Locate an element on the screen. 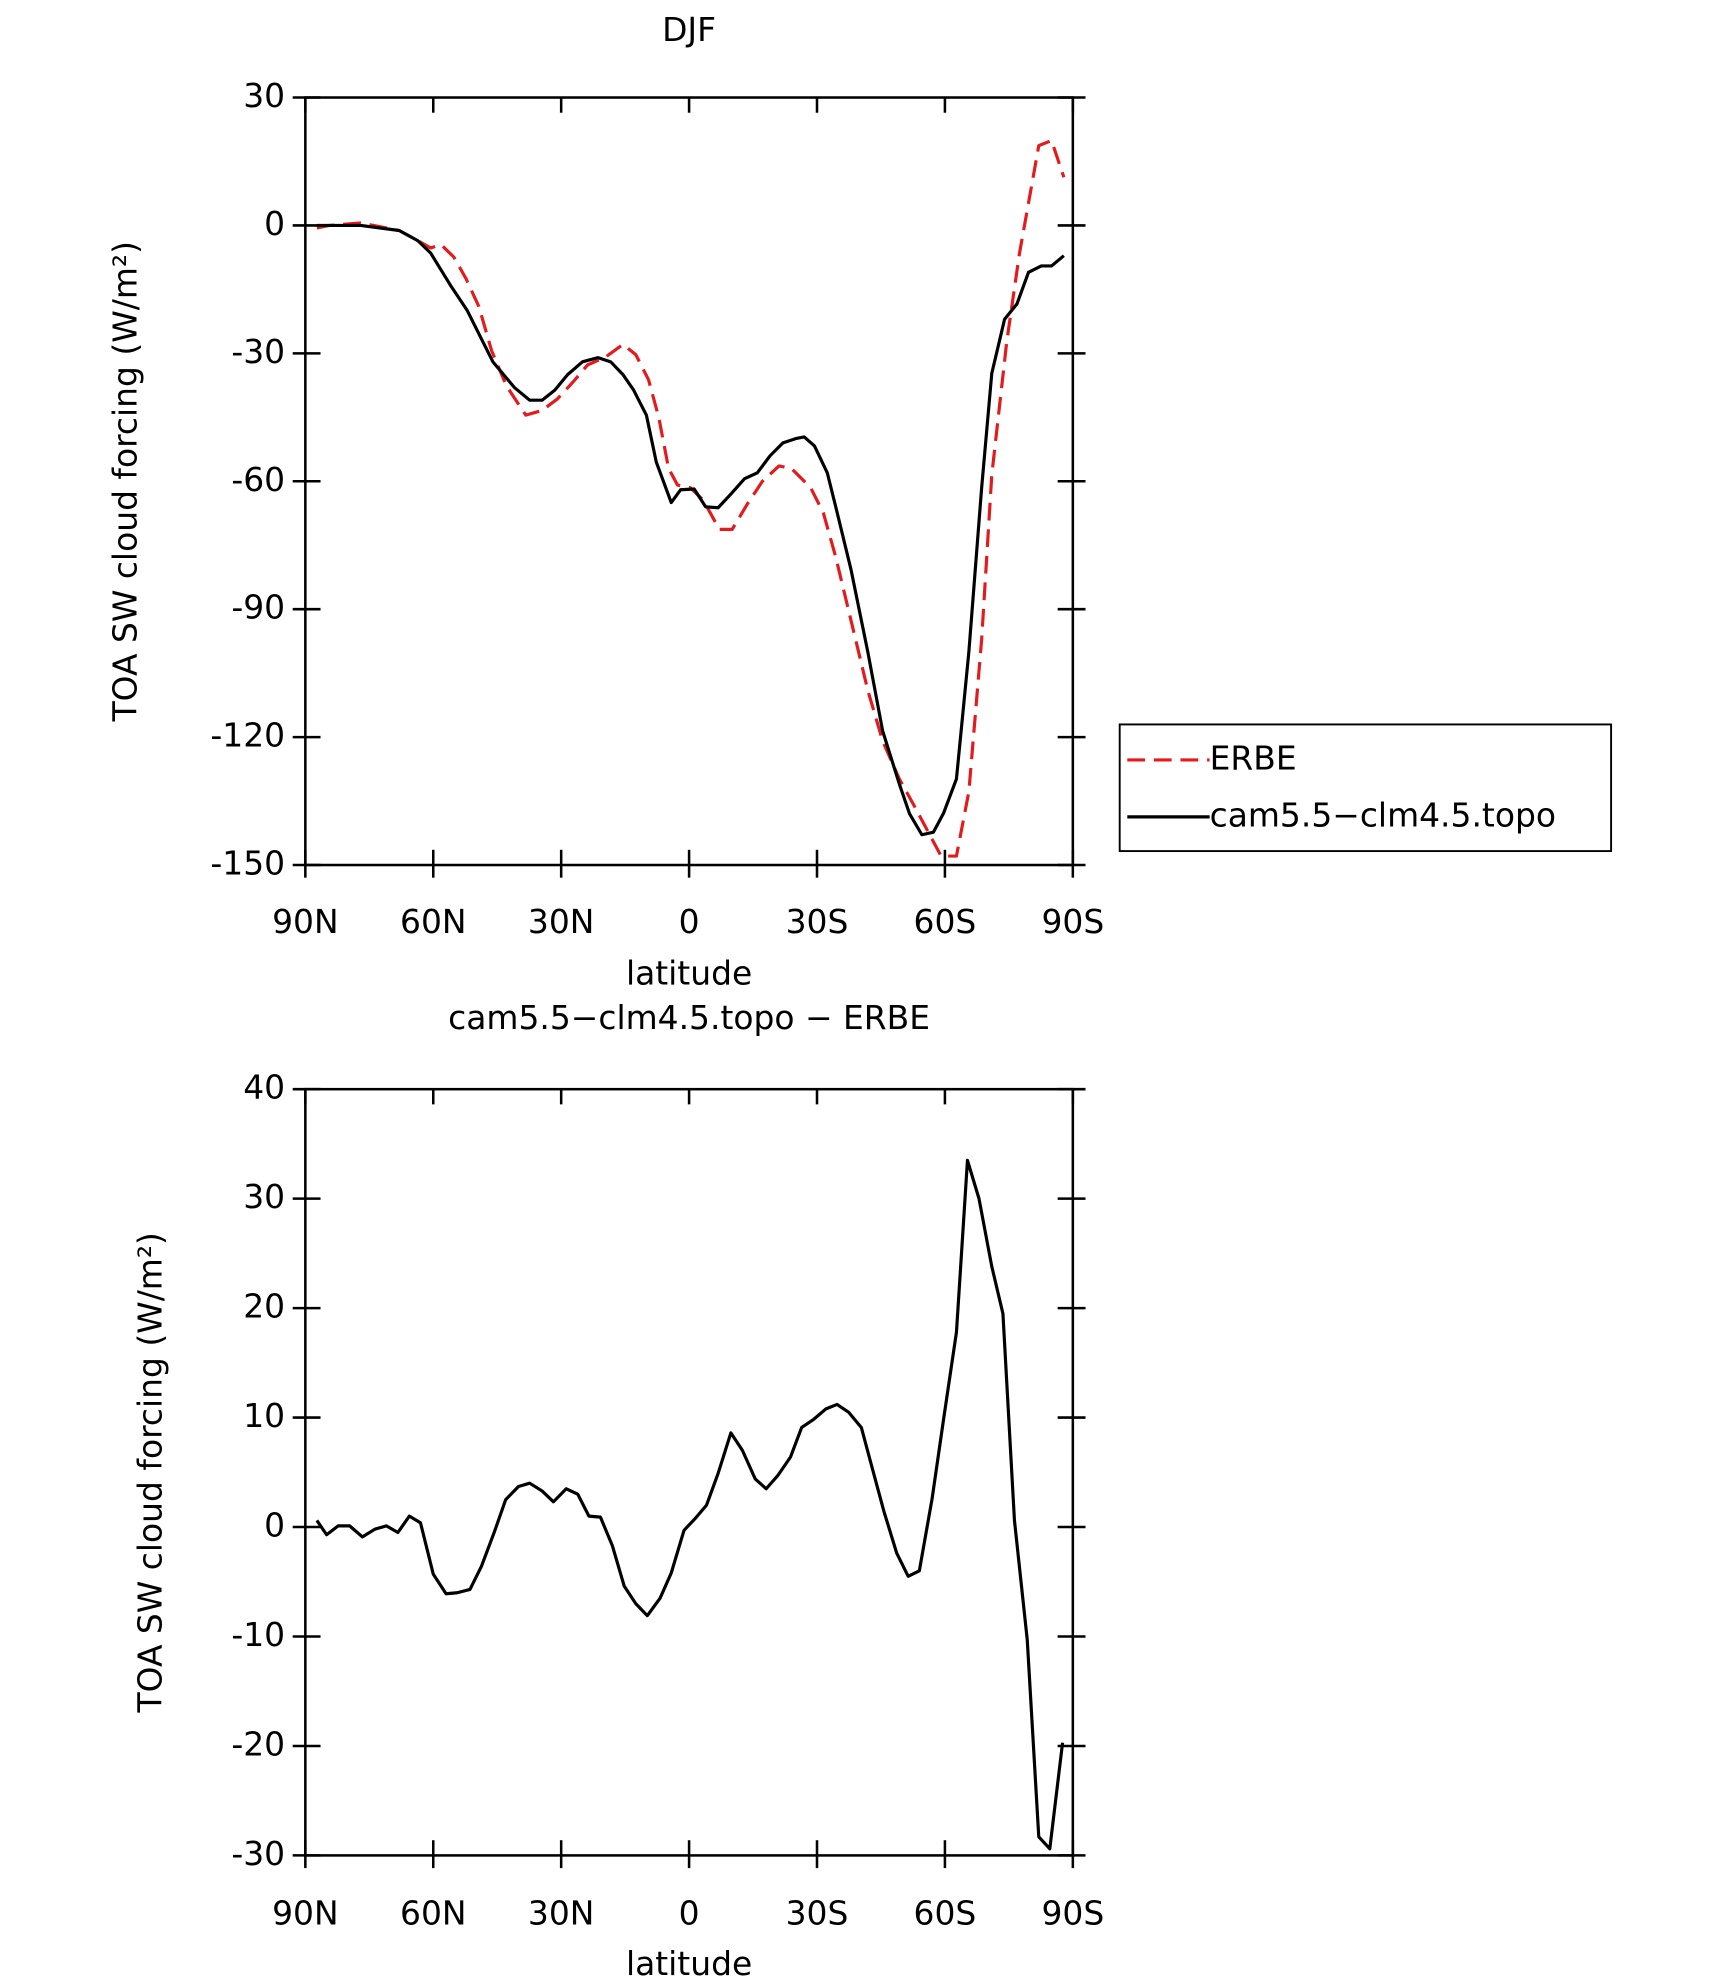  chart-title: cam5.5−clm4.5.topo − ERBE is located at coordinates (689, 1017).